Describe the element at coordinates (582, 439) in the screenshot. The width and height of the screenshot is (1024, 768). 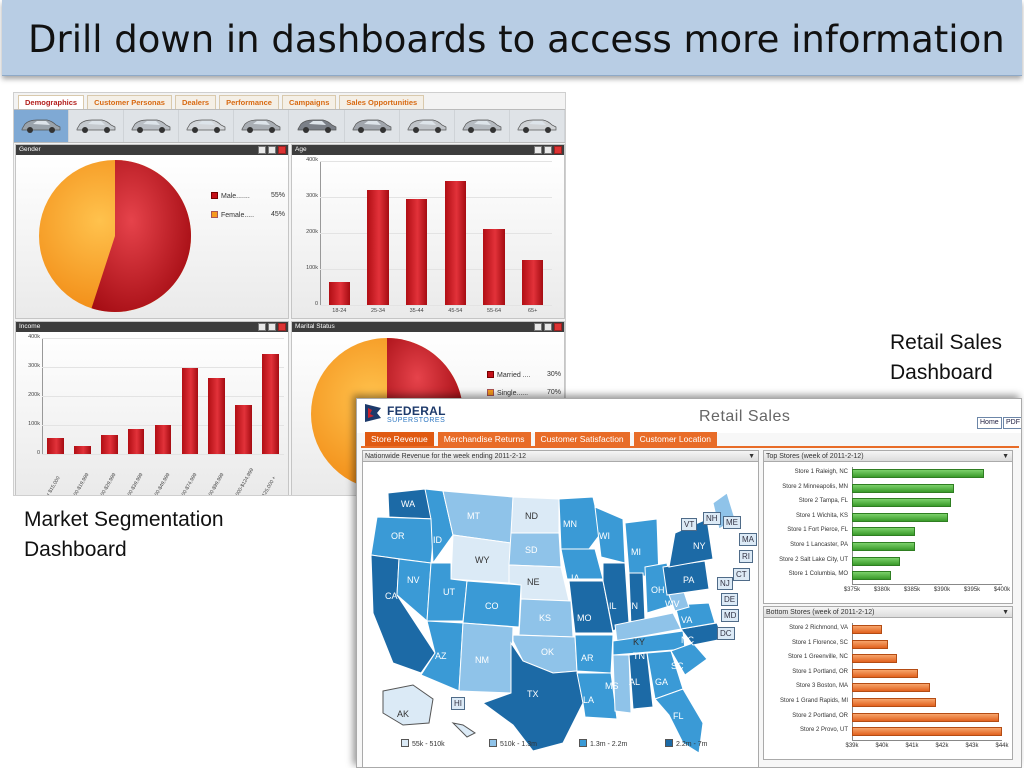
I see `tab-customer-satisfaction: Customer Satisfaction` at that location.